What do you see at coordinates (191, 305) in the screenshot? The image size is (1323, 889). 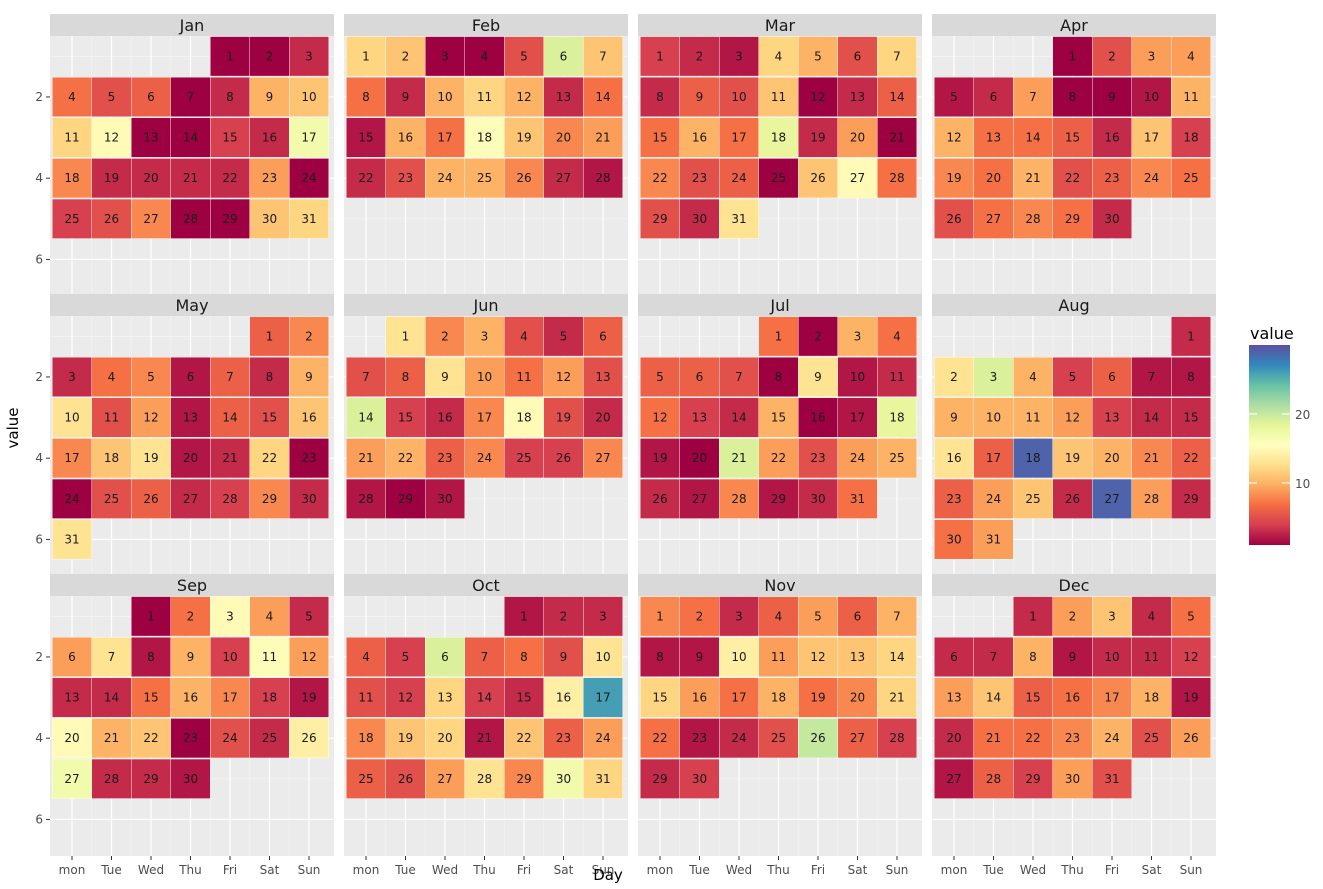 I see `month-strip-label: May` at bounding box center [191, 305].